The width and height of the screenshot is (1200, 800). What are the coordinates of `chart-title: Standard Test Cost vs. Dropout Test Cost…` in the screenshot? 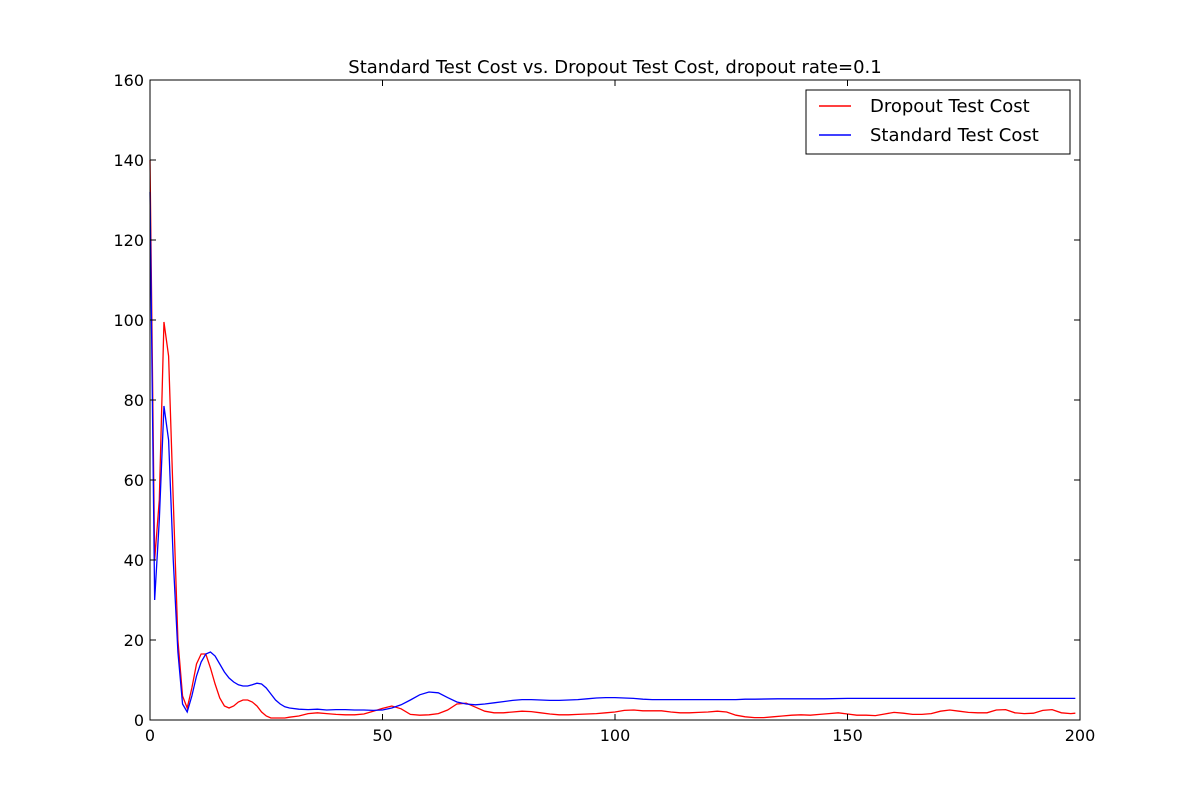 It's located at (614, 67).